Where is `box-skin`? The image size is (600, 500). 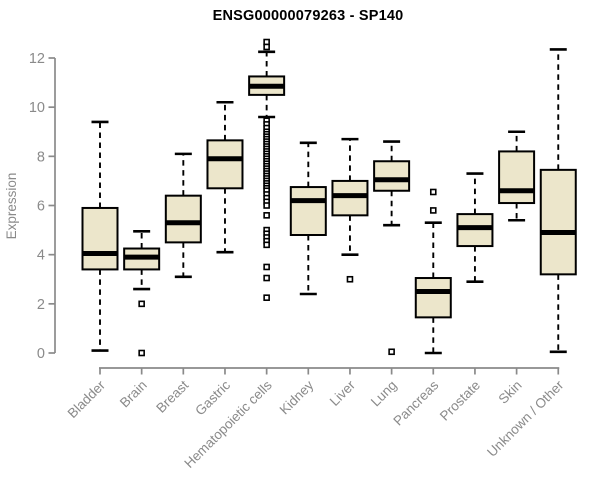 box-skin is located at coordinates (517, 177).